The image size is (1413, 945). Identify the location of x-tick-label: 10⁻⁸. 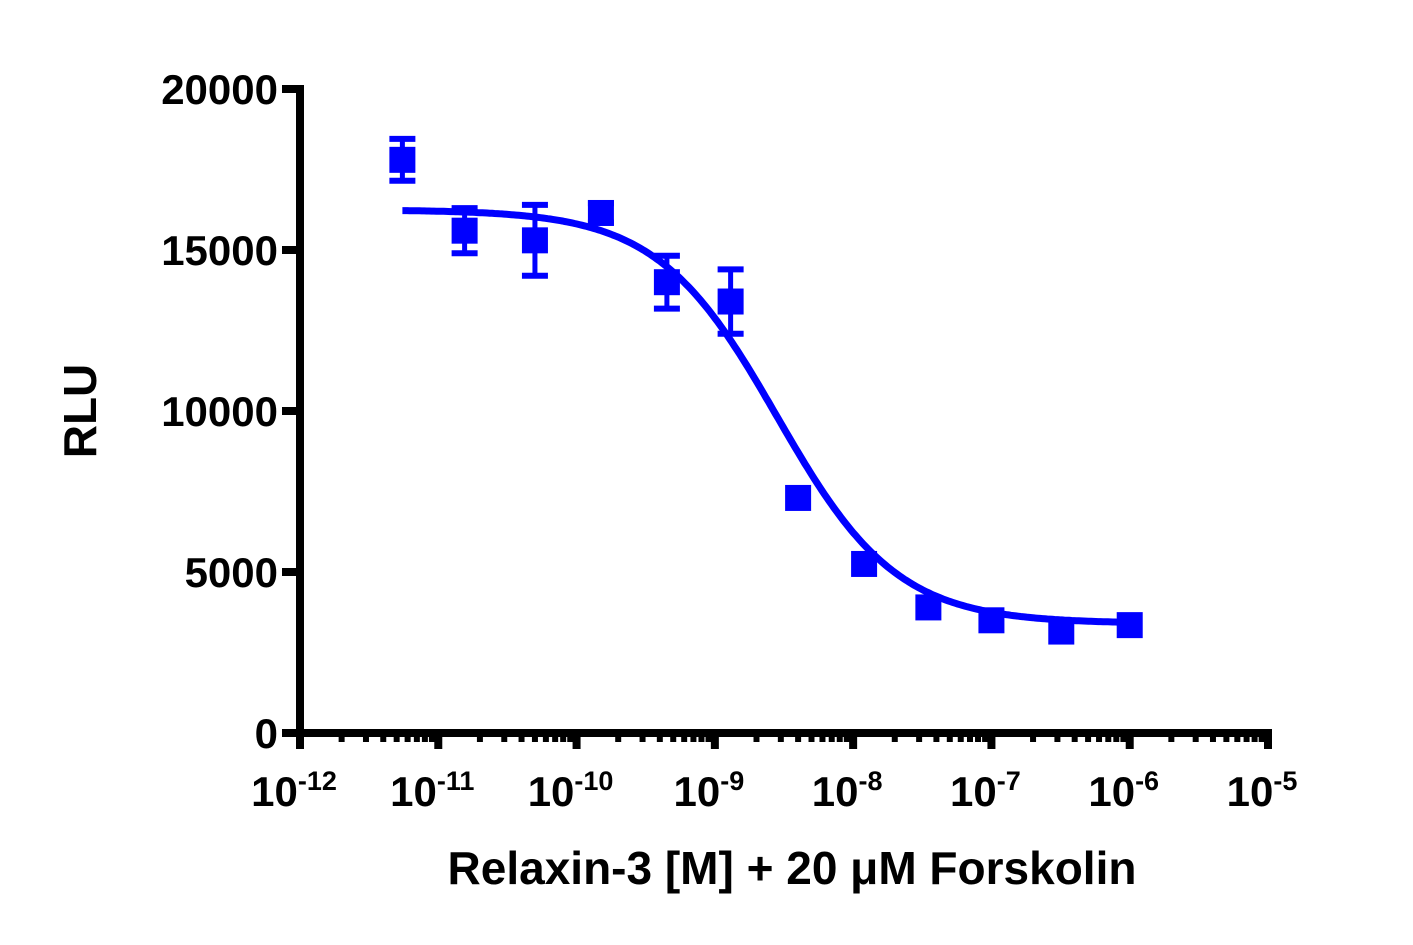
(847, 790).